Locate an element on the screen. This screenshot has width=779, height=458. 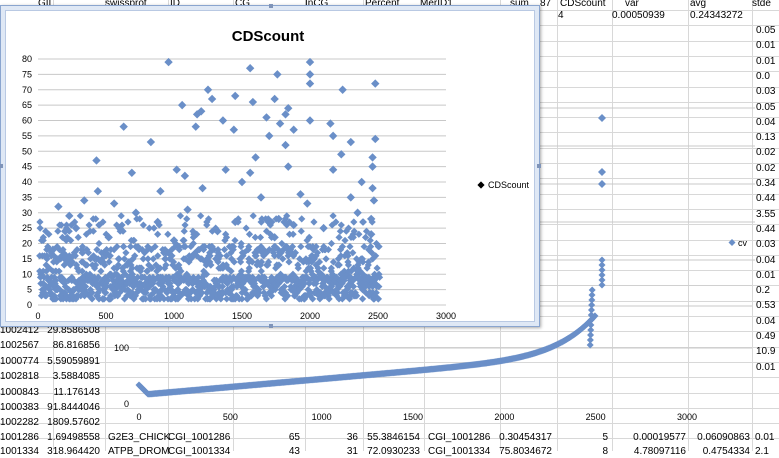
cell-cdscount-top: 4 is located at coordinates (561, 15).